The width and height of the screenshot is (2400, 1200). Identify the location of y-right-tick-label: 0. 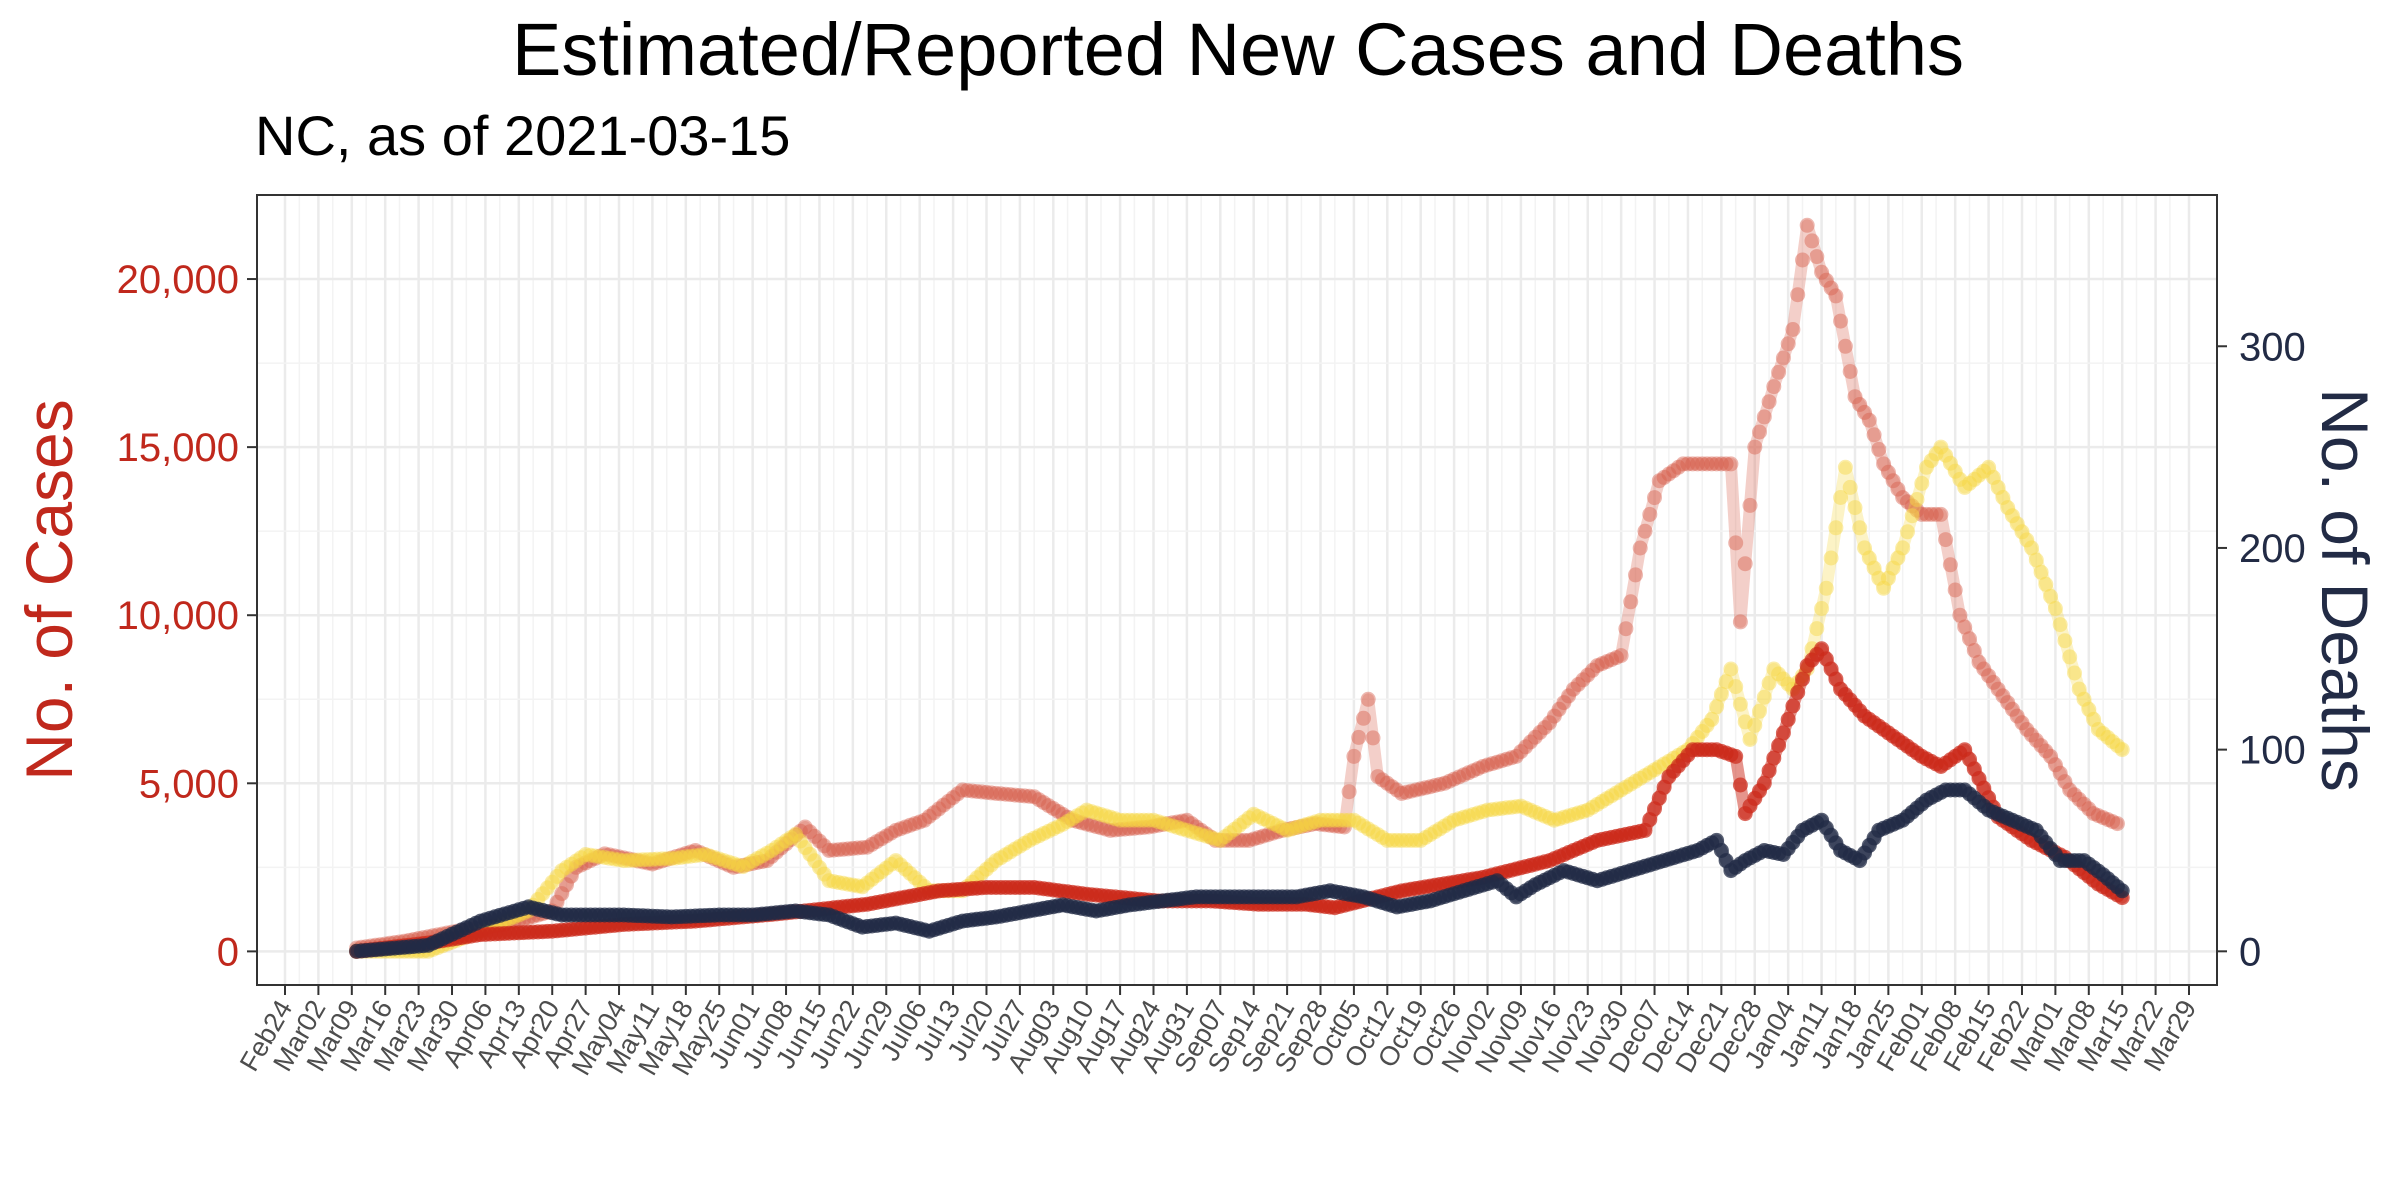
(2250, 952).